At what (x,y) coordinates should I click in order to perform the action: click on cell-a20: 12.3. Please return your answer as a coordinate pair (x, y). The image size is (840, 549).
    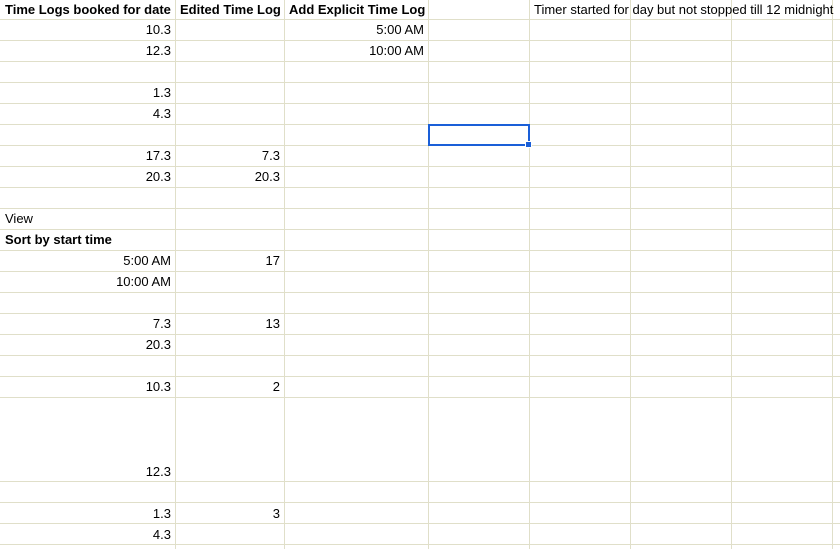
    Looking at the image, I should click on (158, 471).